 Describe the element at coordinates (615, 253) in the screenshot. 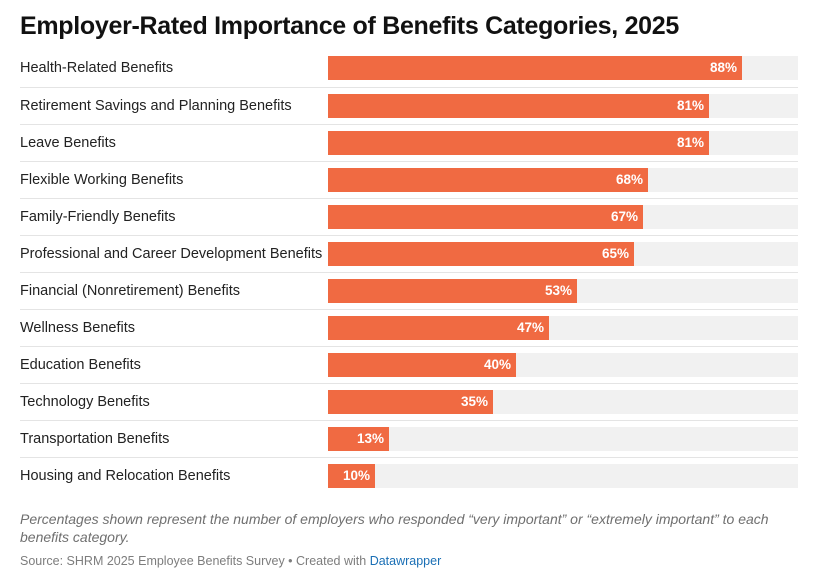

I see `value-label: 65%` at that location.